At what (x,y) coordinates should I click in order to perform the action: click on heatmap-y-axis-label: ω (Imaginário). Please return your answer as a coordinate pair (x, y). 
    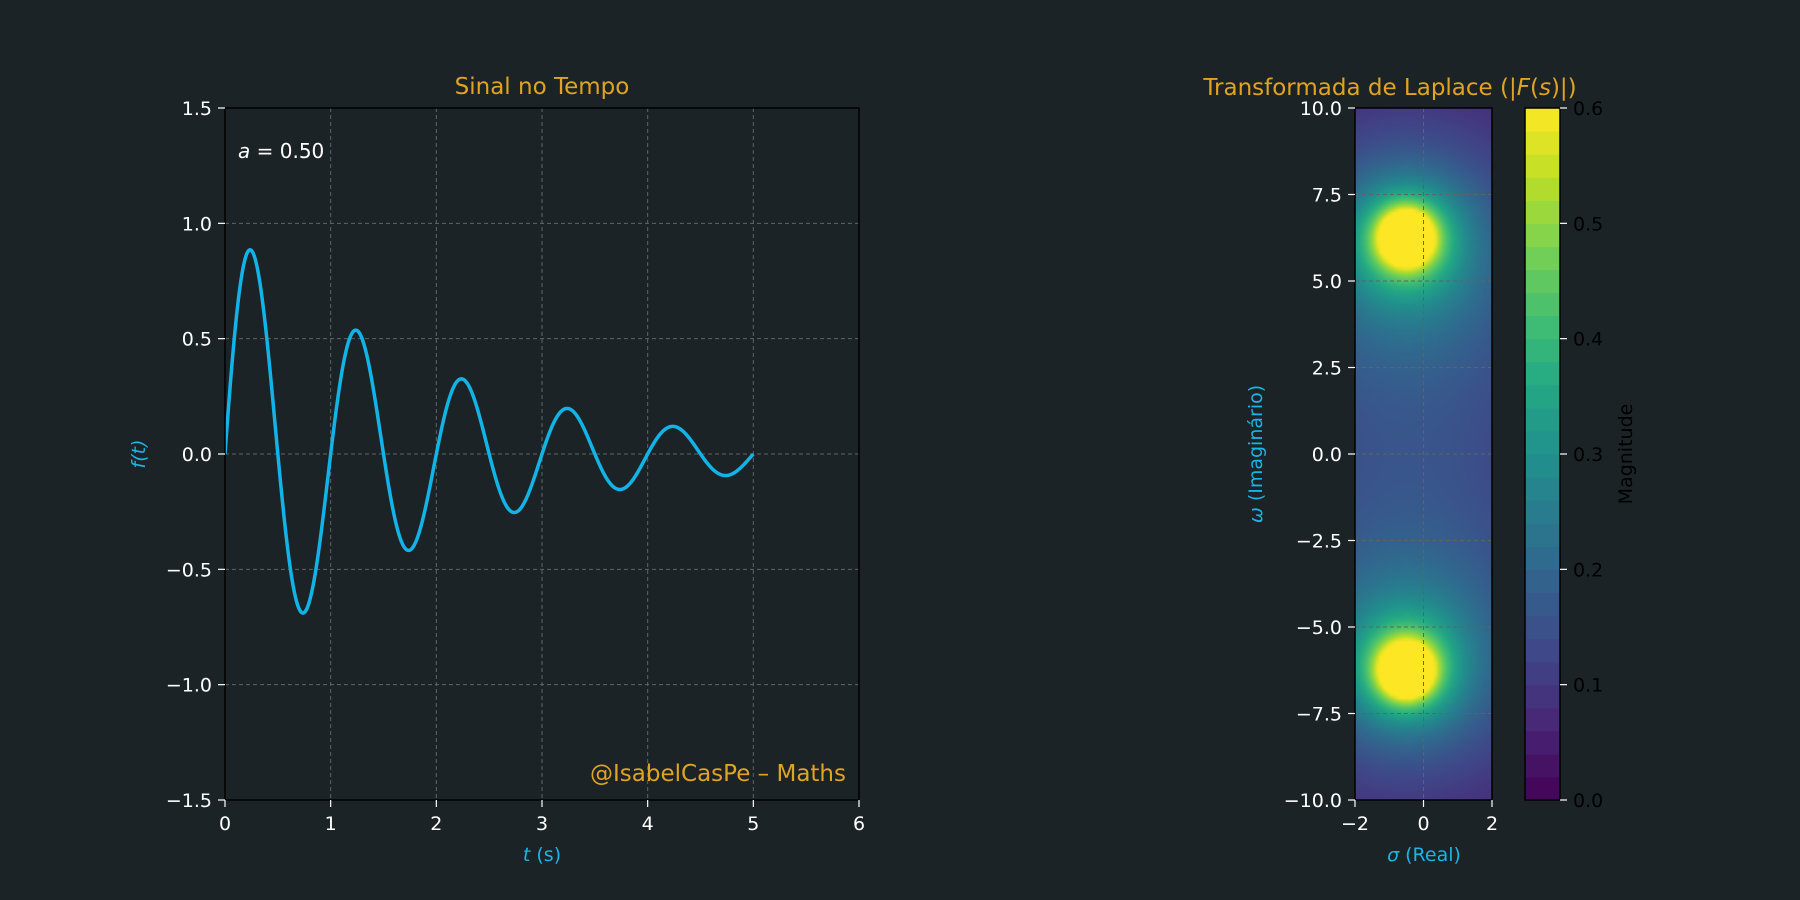
    Looking at the image, I should click on (1256, 454).